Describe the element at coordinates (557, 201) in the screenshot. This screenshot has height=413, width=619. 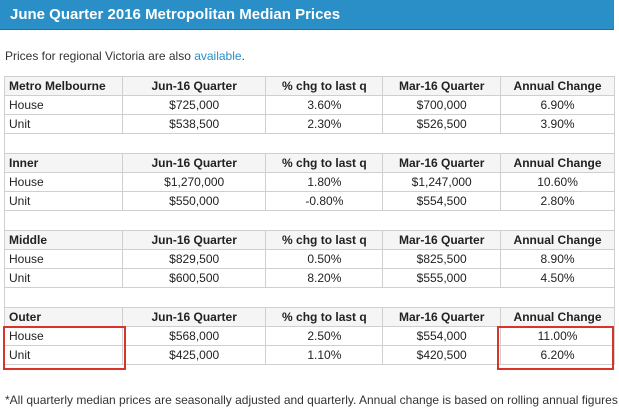
I see `cell-annual: 2.80%` at that location.